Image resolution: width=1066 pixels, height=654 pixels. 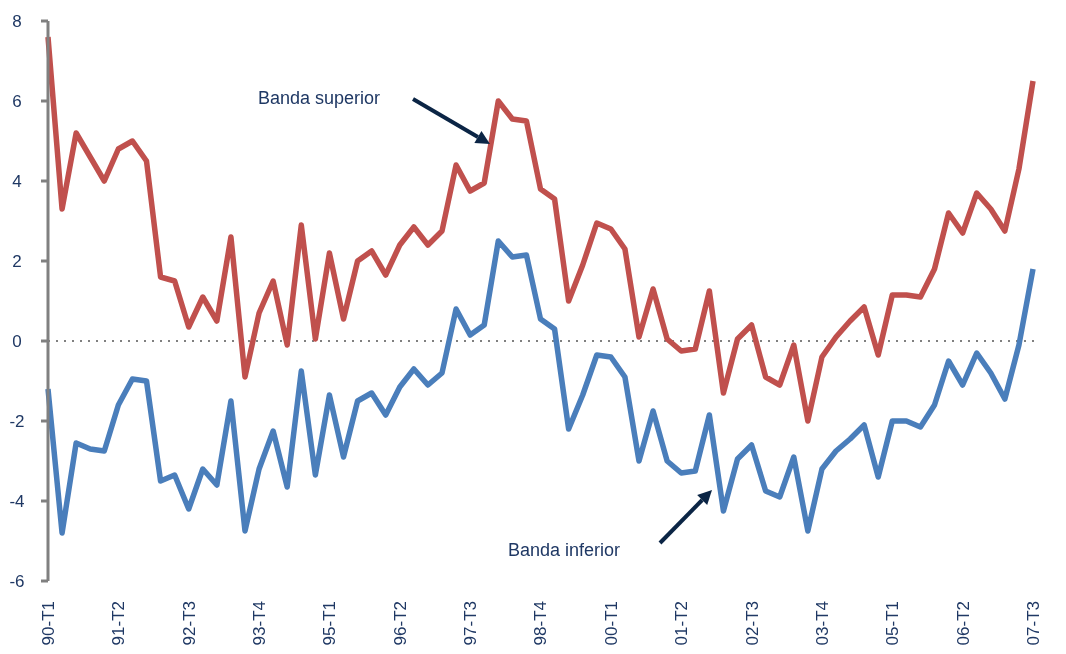 I want to click on y-tick-label: 0, so click(x=17, y=341).